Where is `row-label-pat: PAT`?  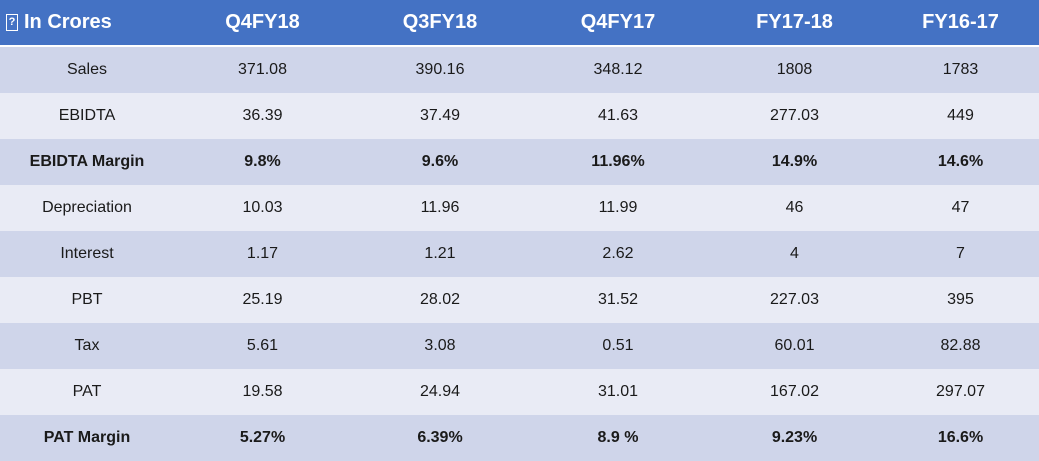
row-label-pat: PAT is located at coordinates (87, 392).